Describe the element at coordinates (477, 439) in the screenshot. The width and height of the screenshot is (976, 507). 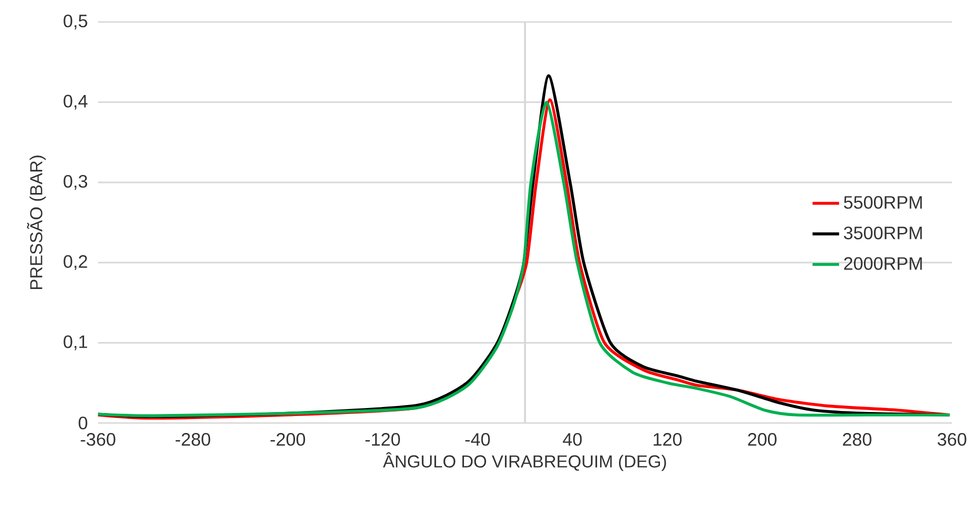
I see `x-tick-label: -40` at that location.